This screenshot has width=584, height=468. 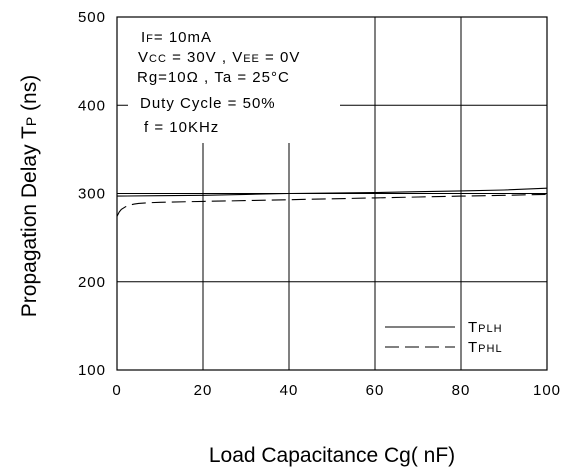 What do you see at coordinates (208, 103) in the screenshot?
I see `condition-line: Duty Cycle = 50%` at bounding box center [208, 103].